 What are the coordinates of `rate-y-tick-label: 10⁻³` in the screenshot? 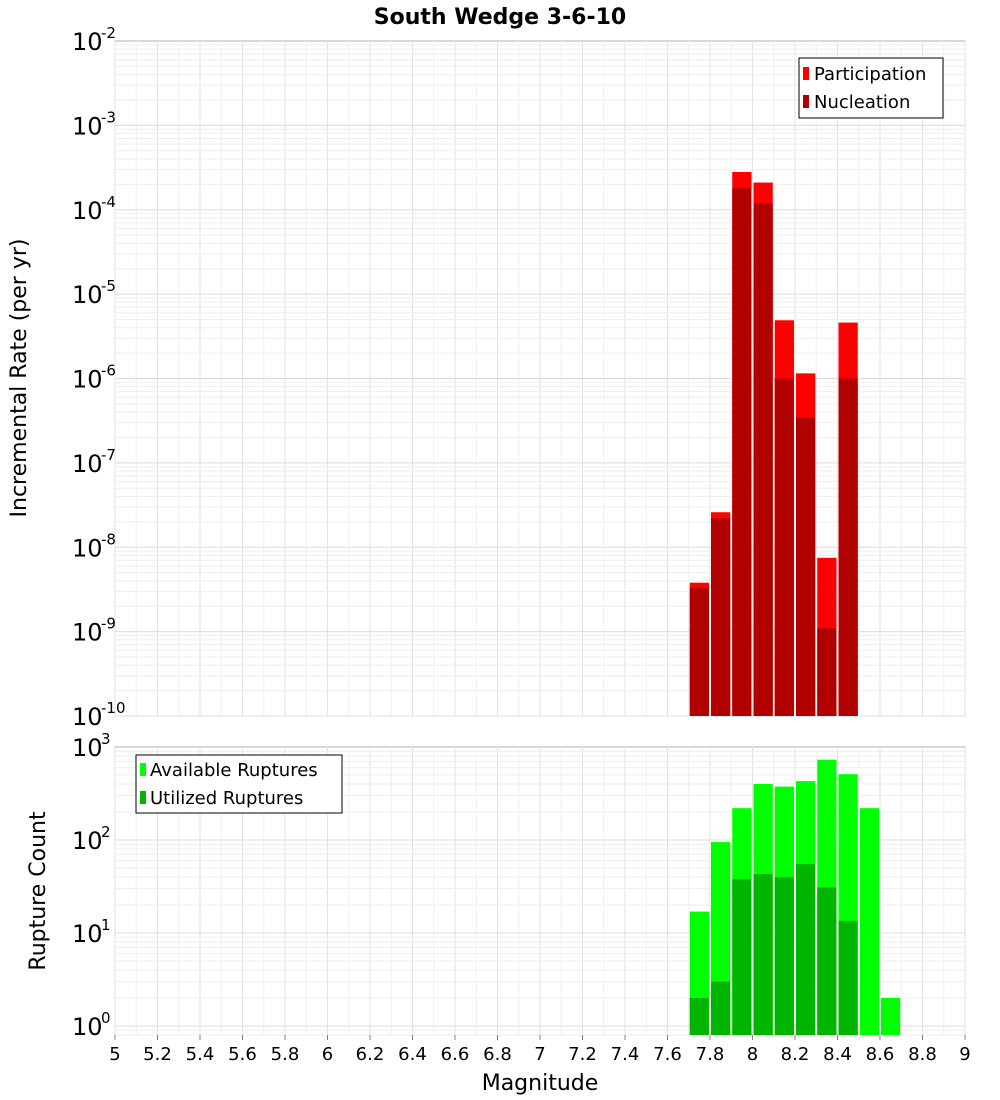 It's located at (94, 124).